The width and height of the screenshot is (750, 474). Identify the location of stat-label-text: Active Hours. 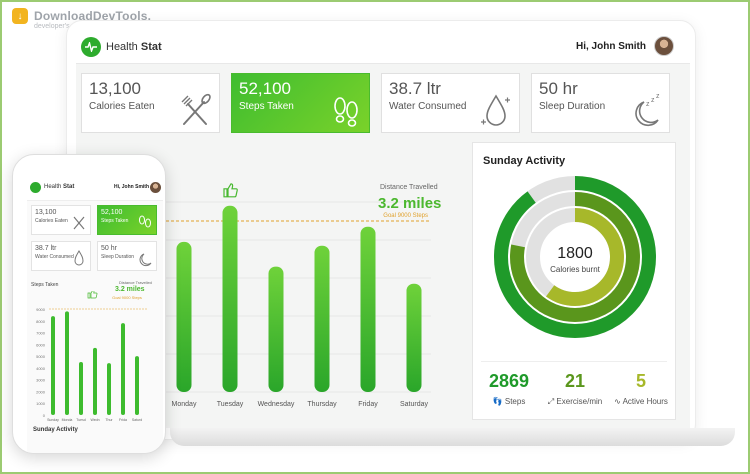
(645, 401).